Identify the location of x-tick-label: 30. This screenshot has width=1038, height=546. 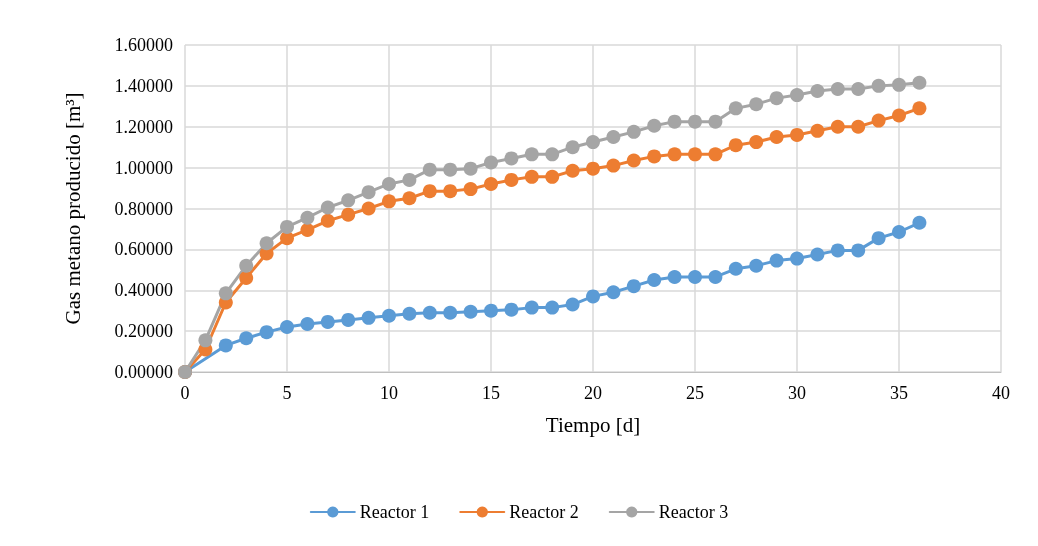
(797, 393).